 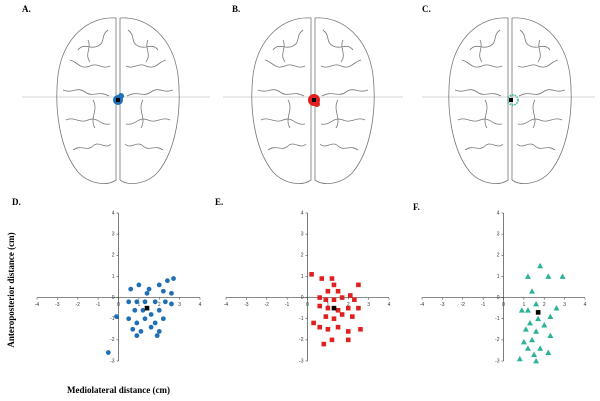 I want to click on panel-label: B., so click(x=236, y=9).